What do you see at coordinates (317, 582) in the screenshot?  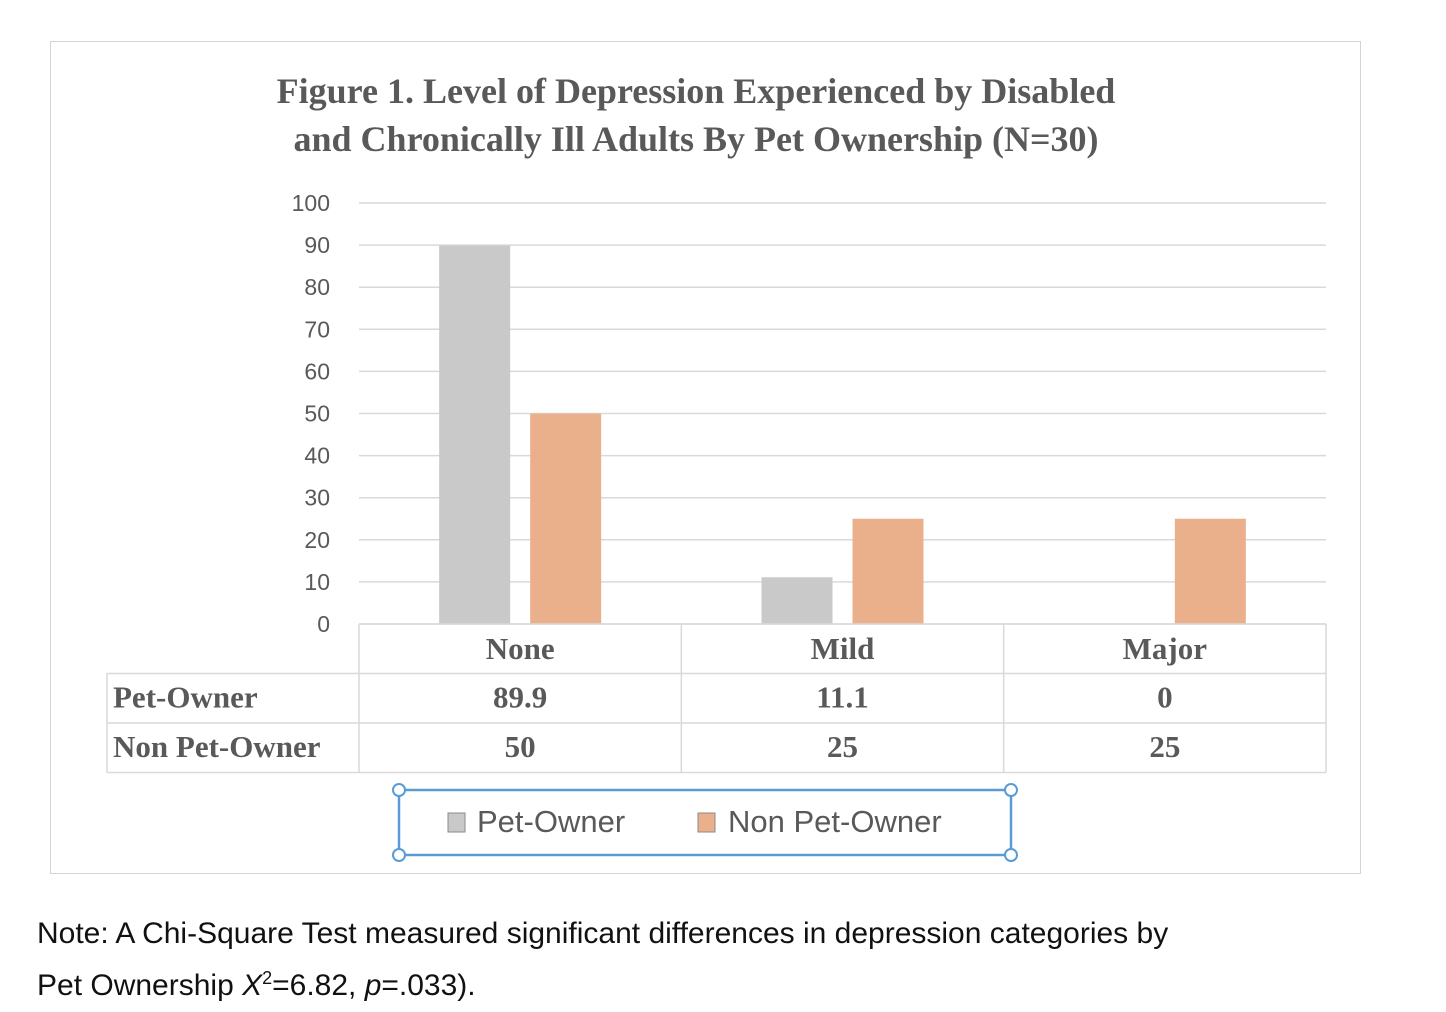 I see `y-tick-label-10: 10` at bounding box center [317, 582].